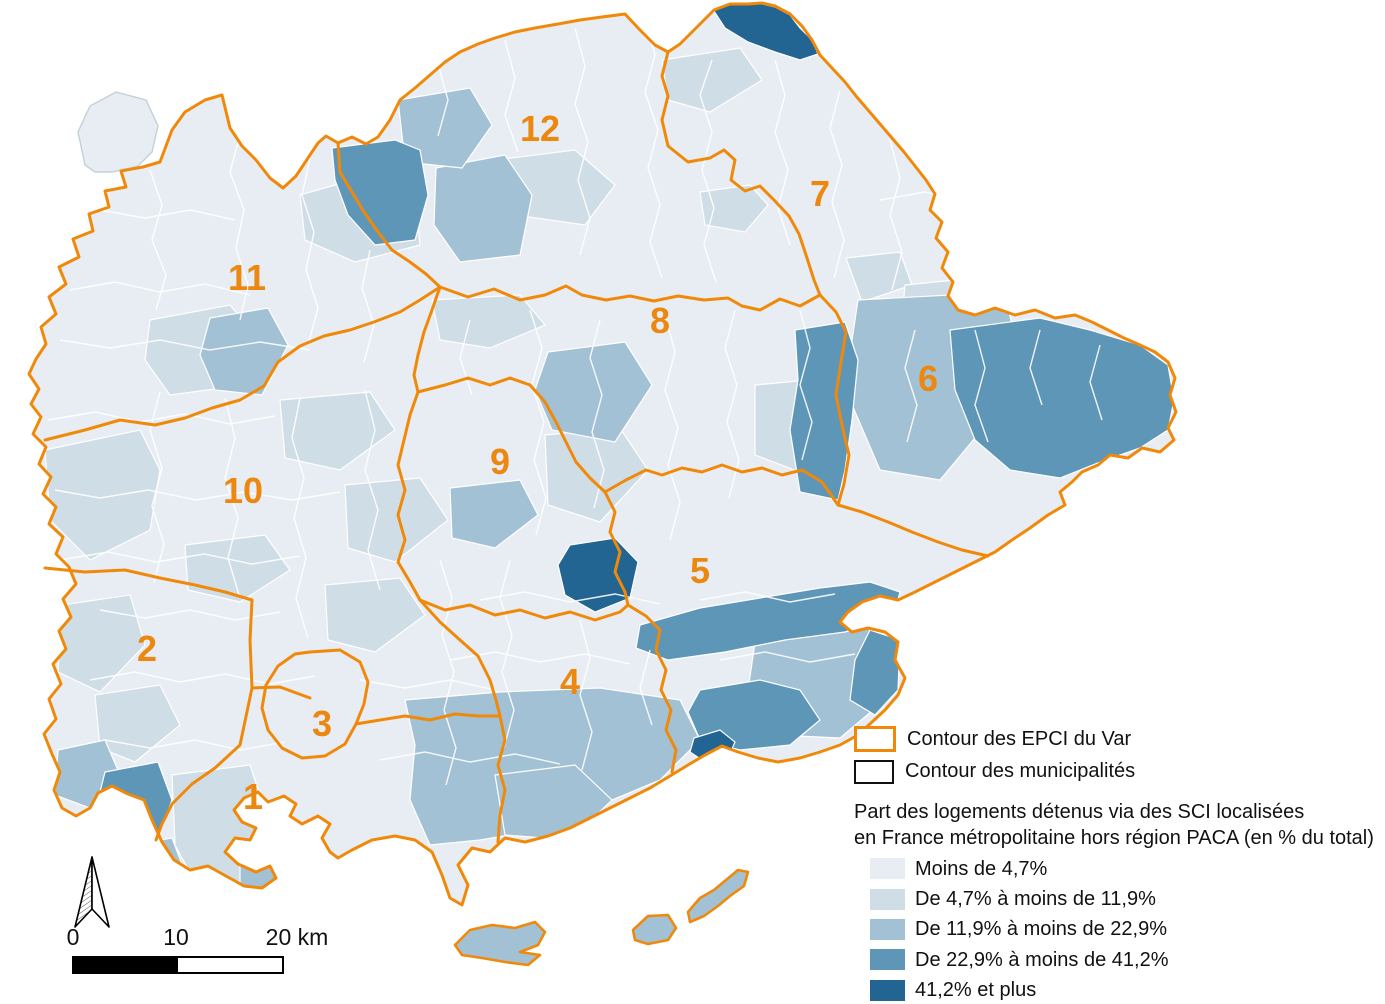 Image resolution: width=1385 pixels, height=1004 pixels. What do you see at coordinates (887, 930) in the screenshot?
I see `class-3-swatch` at bounding box center [887, 930].